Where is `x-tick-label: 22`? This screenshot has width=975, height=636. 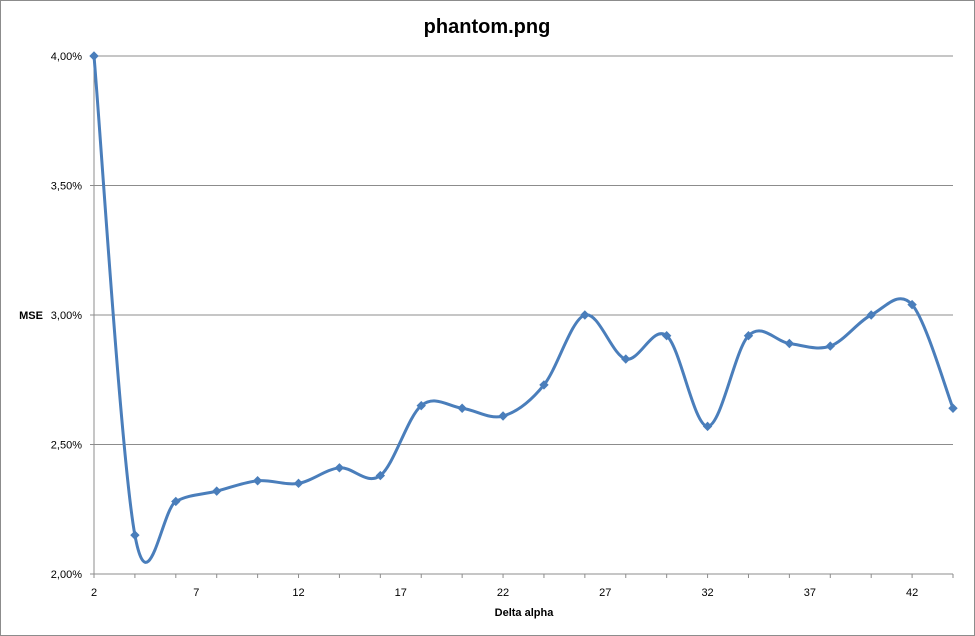 x-tick-label: 22 is located at coordinates (503, 593).